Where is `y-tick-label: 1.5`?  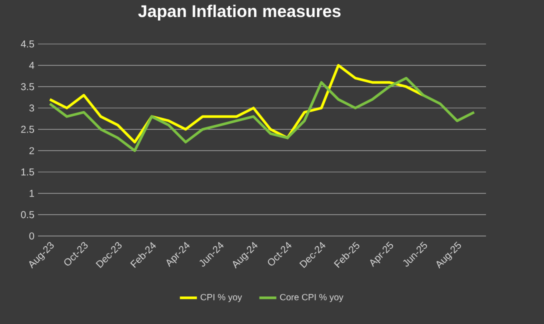 y-tick-label: 1.5 is located at coordinates (27, 172).